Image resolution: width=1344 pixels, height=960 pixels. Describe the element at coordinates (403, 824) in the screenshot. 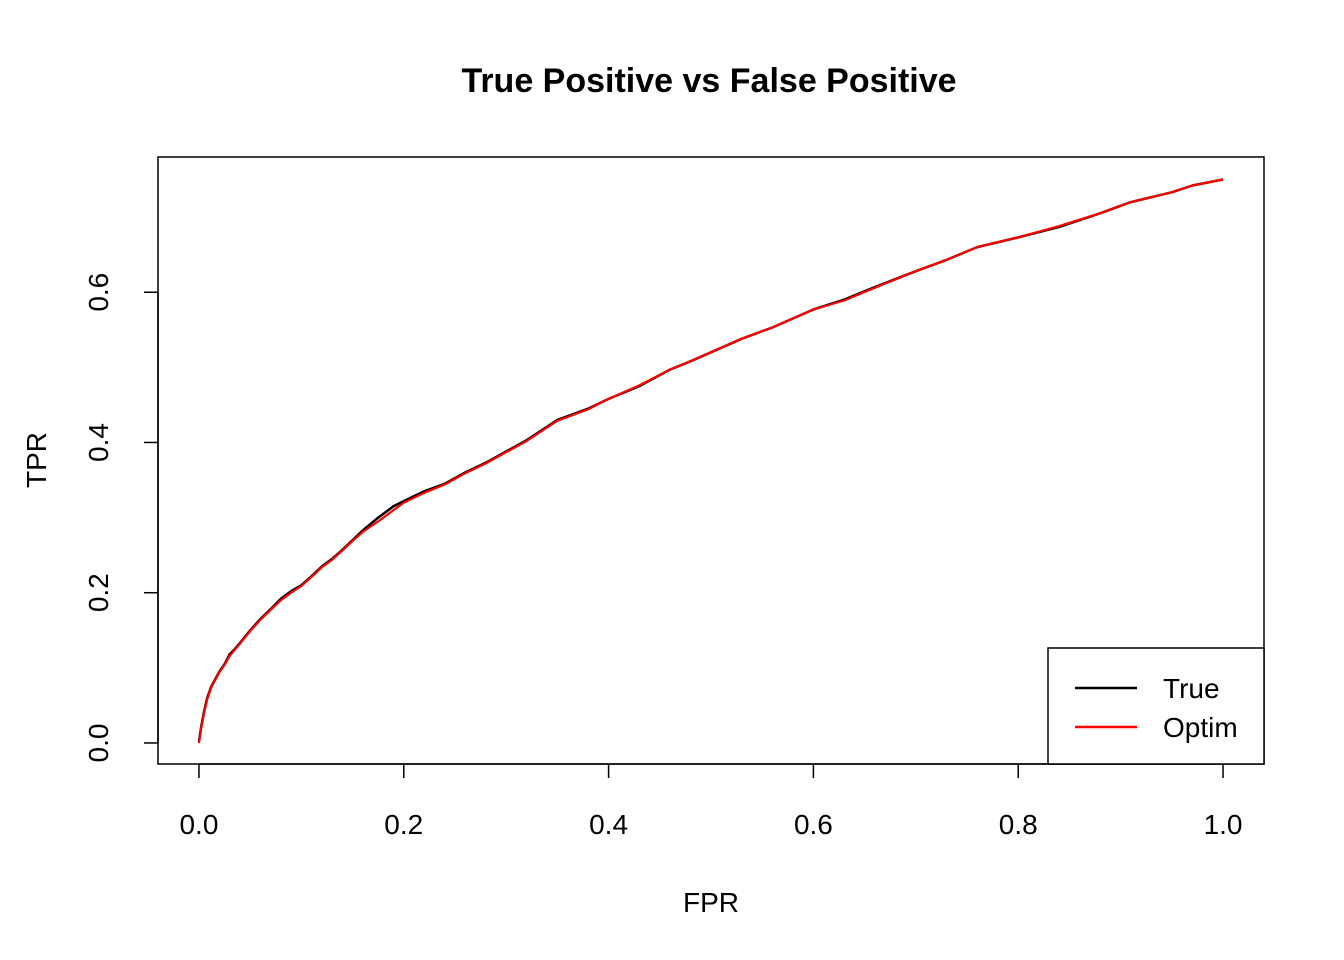

I see `x-tick-label: 0.2` at that location.